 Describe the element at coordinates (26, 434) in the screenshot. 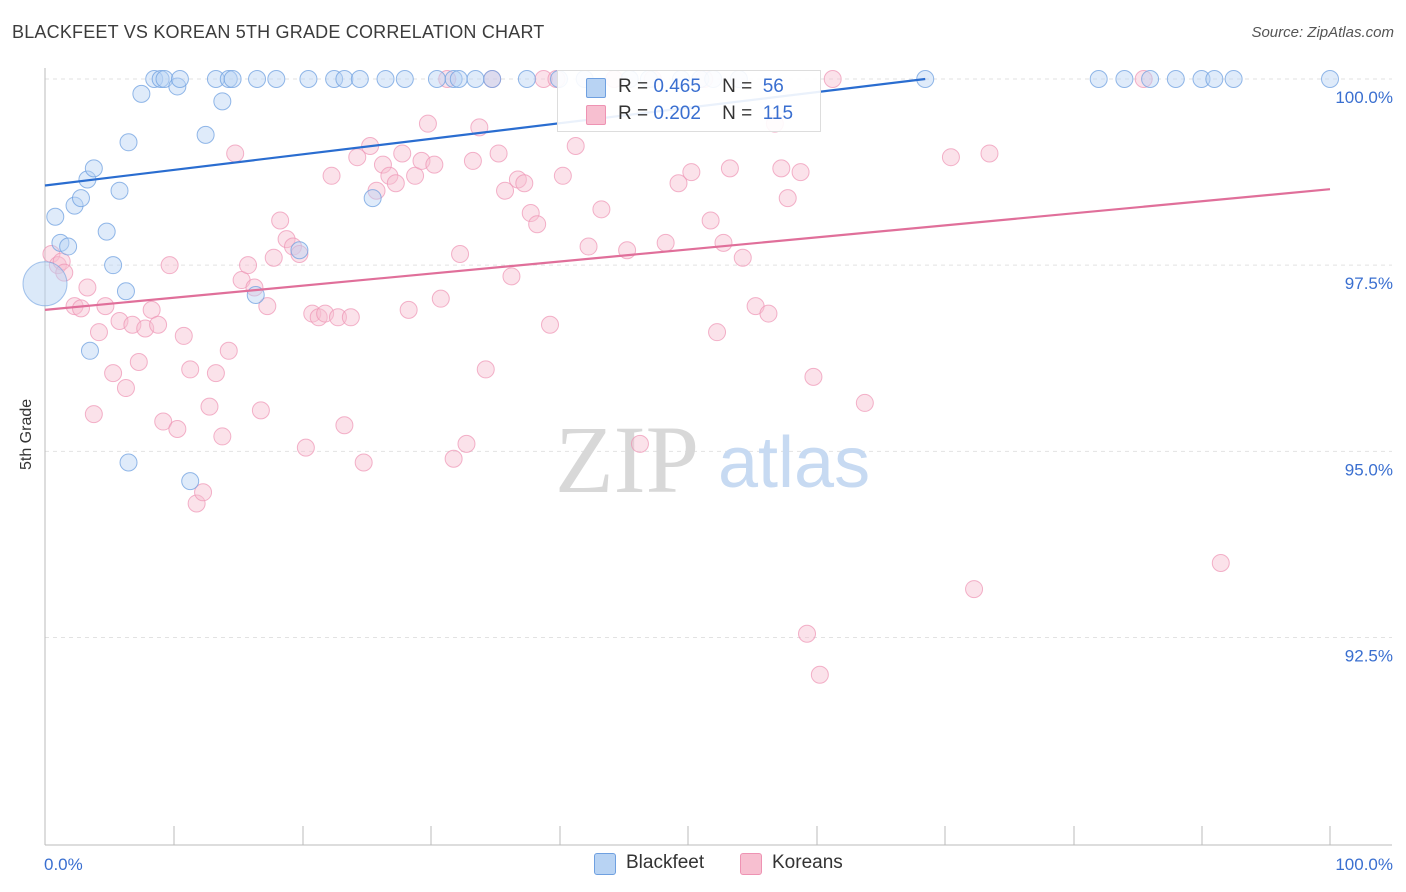

I see `y-axis-label: 5th Grade` at that location.